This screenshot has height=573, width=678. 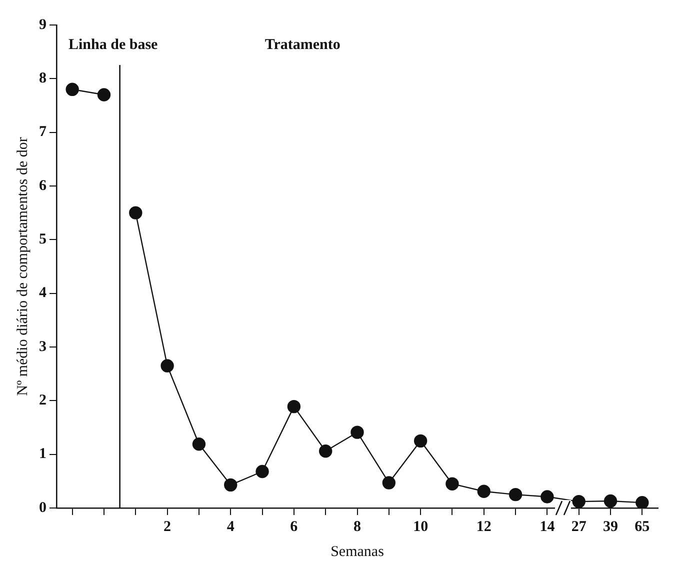 I want to click on y-tick-label: 5, so click(x=42, y=240).